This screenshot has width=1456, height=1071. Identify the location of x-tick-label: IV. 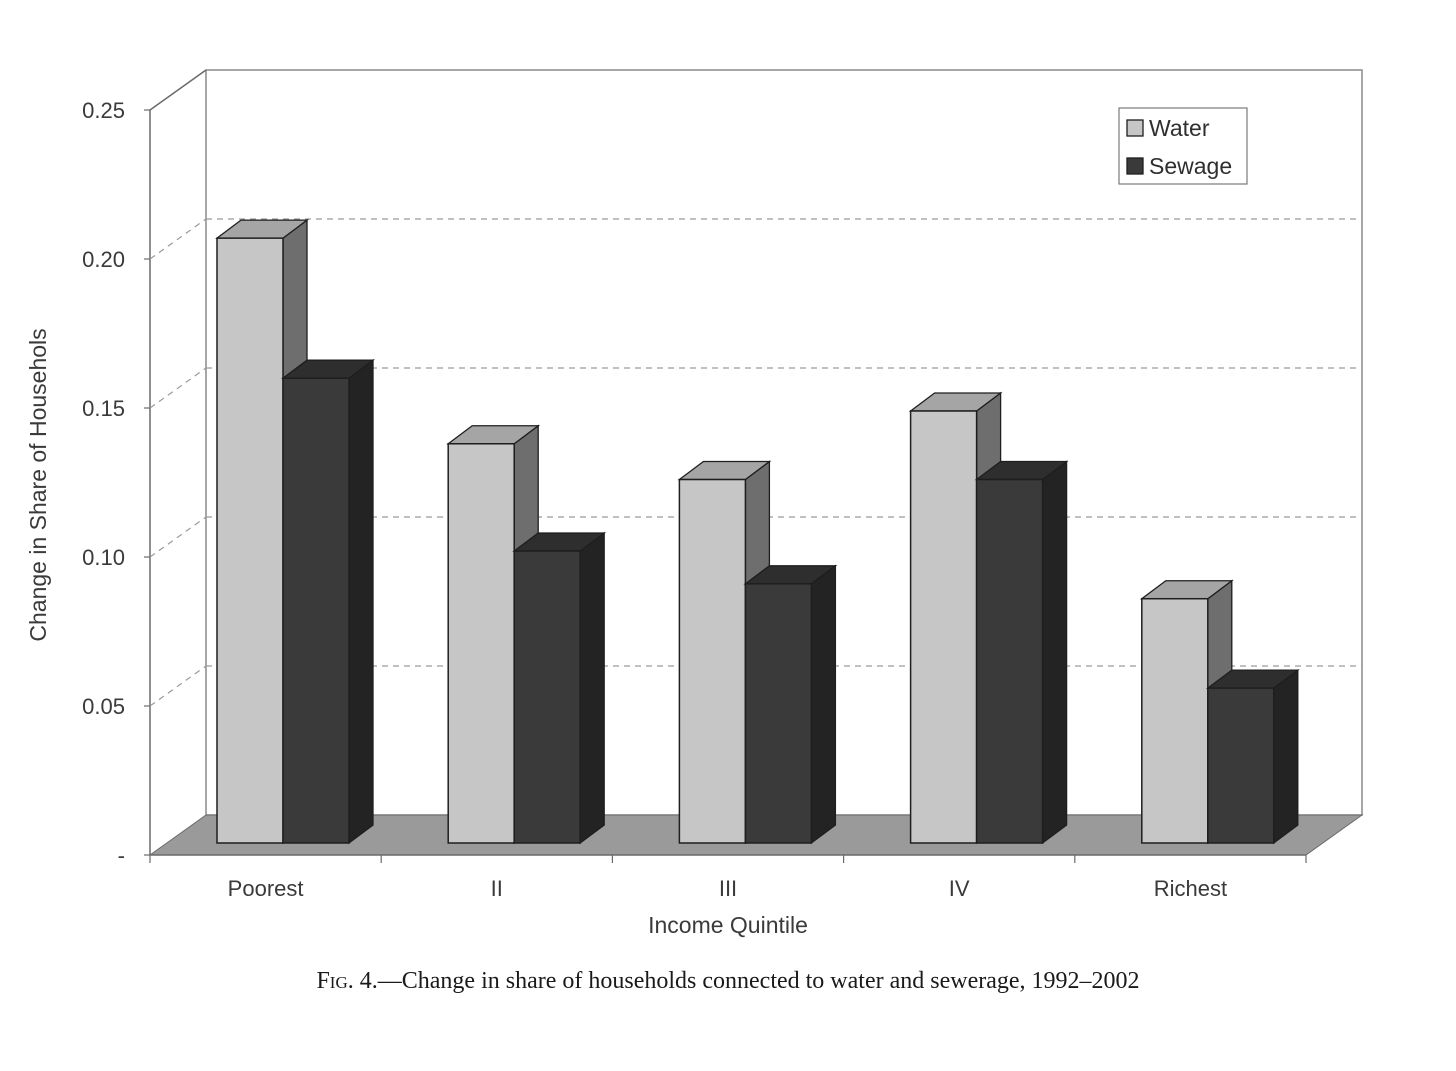
(959, 888).